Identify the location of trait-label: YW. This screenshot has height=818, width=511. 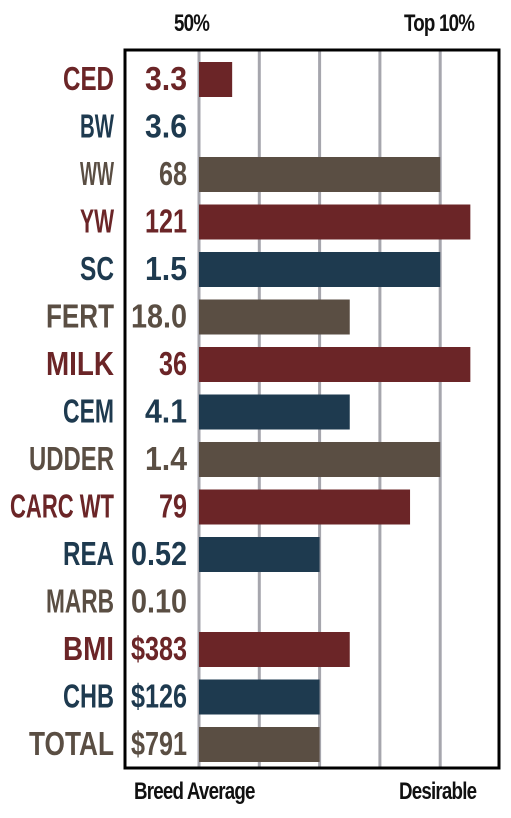
(97, 221).